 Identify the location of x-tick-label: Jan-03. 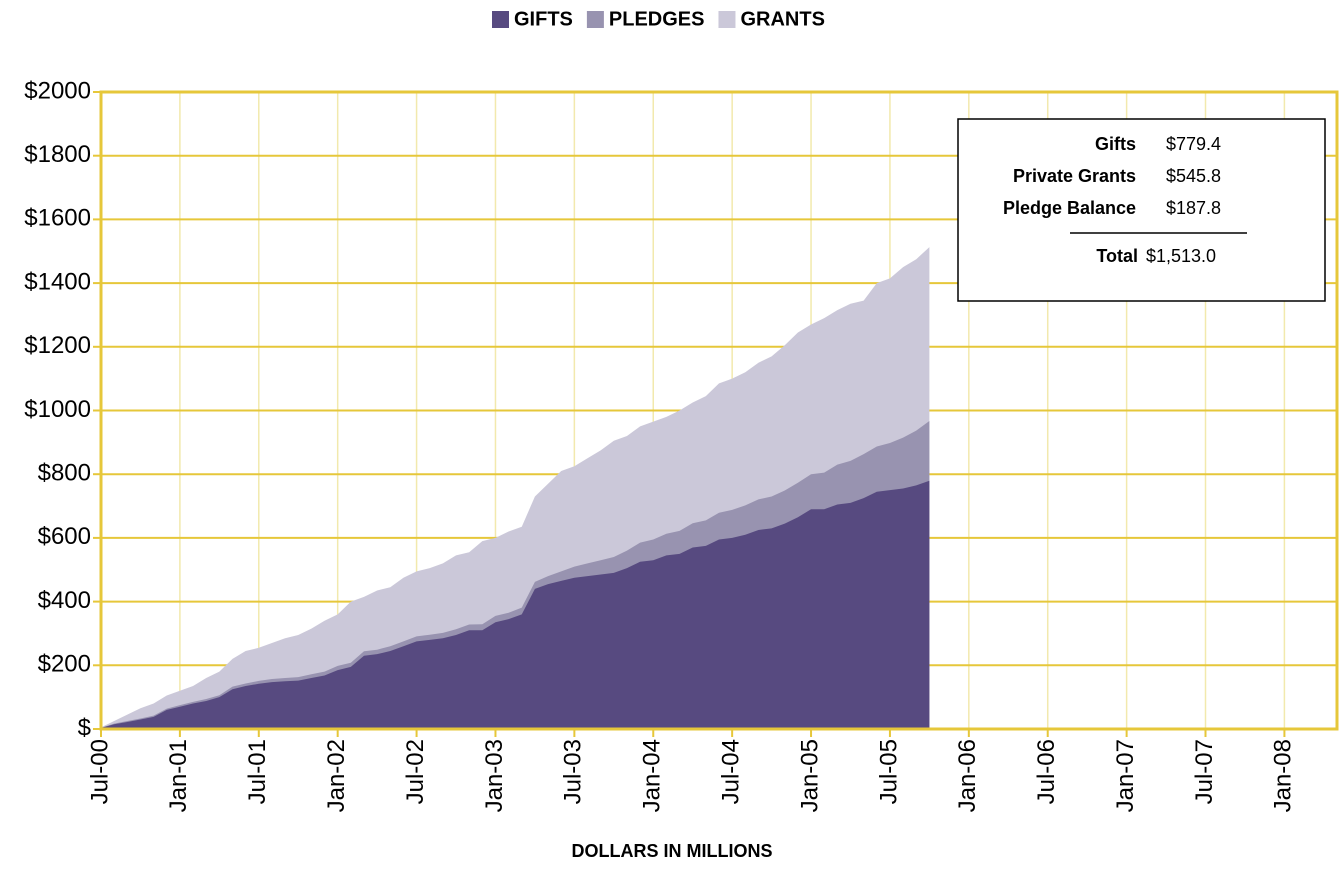
(494, 775).